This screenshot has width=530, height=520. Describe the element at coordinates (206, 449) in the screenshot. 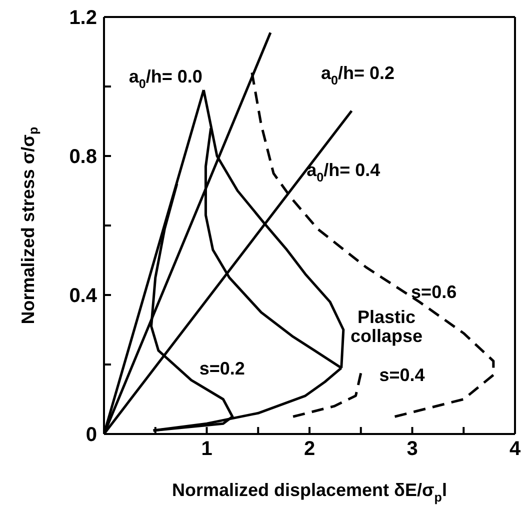

I see `x-tick-label: 1` at that location.